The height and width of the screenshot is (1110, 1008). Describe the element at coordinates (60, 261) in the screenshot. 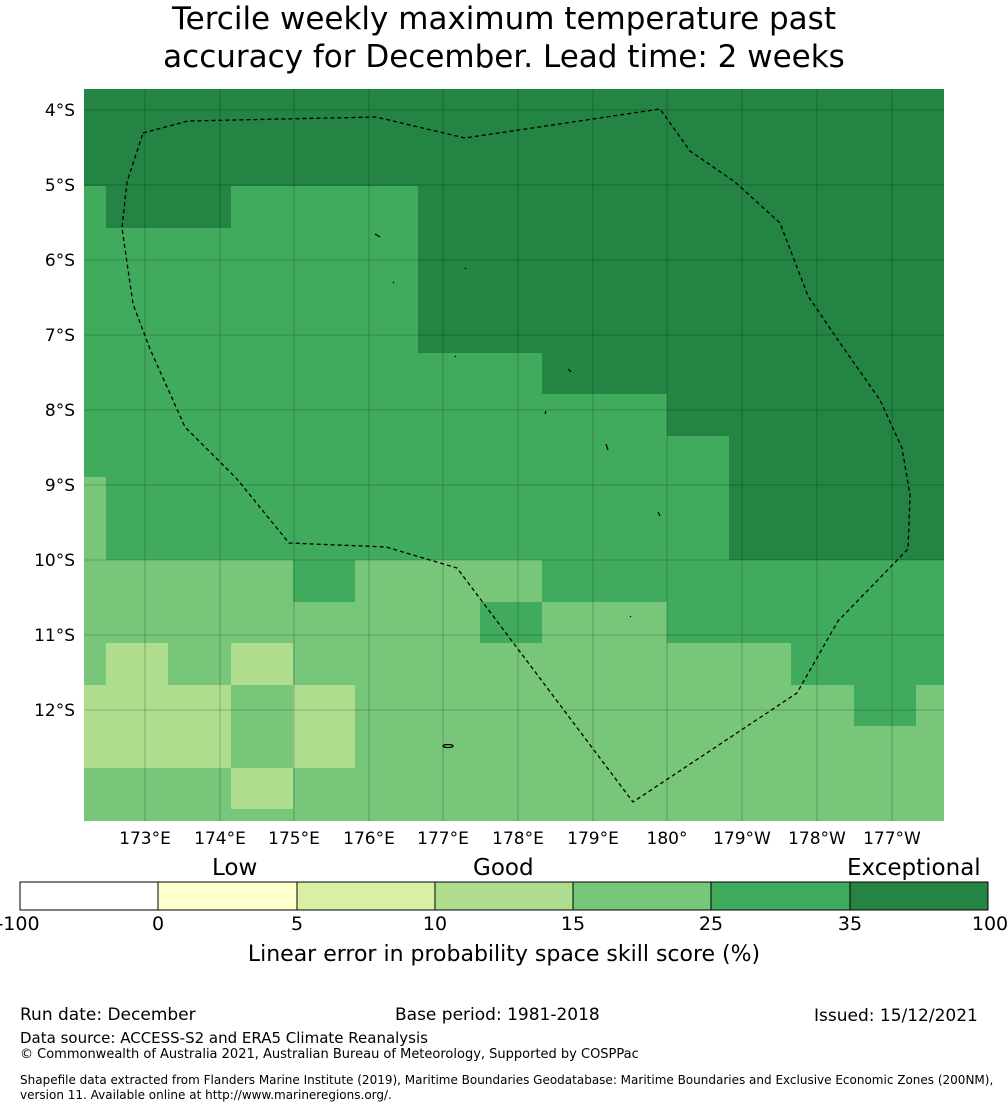

I see `lat-label: 6°S` at that location.